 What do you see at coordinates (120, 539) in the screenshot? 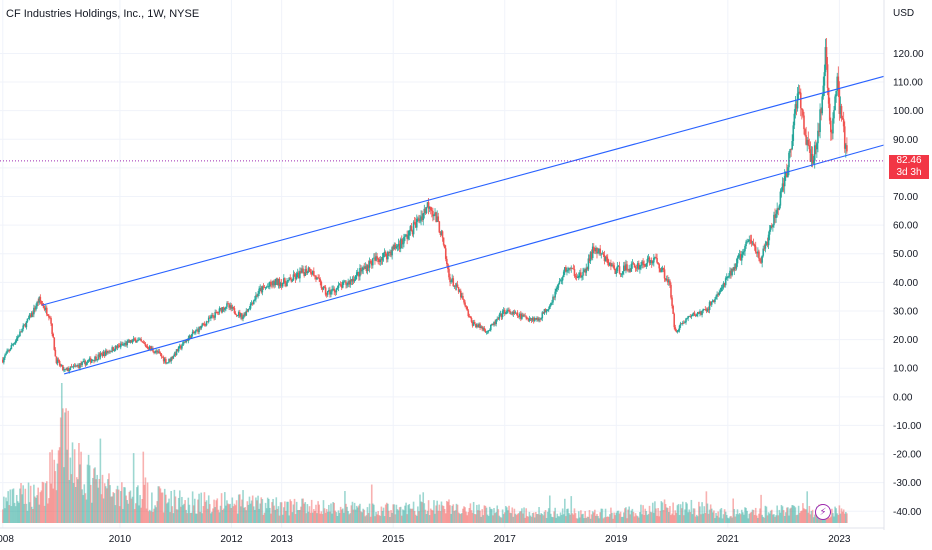
I see `x-tick-label: 2010` at bounding box center [120, 539].